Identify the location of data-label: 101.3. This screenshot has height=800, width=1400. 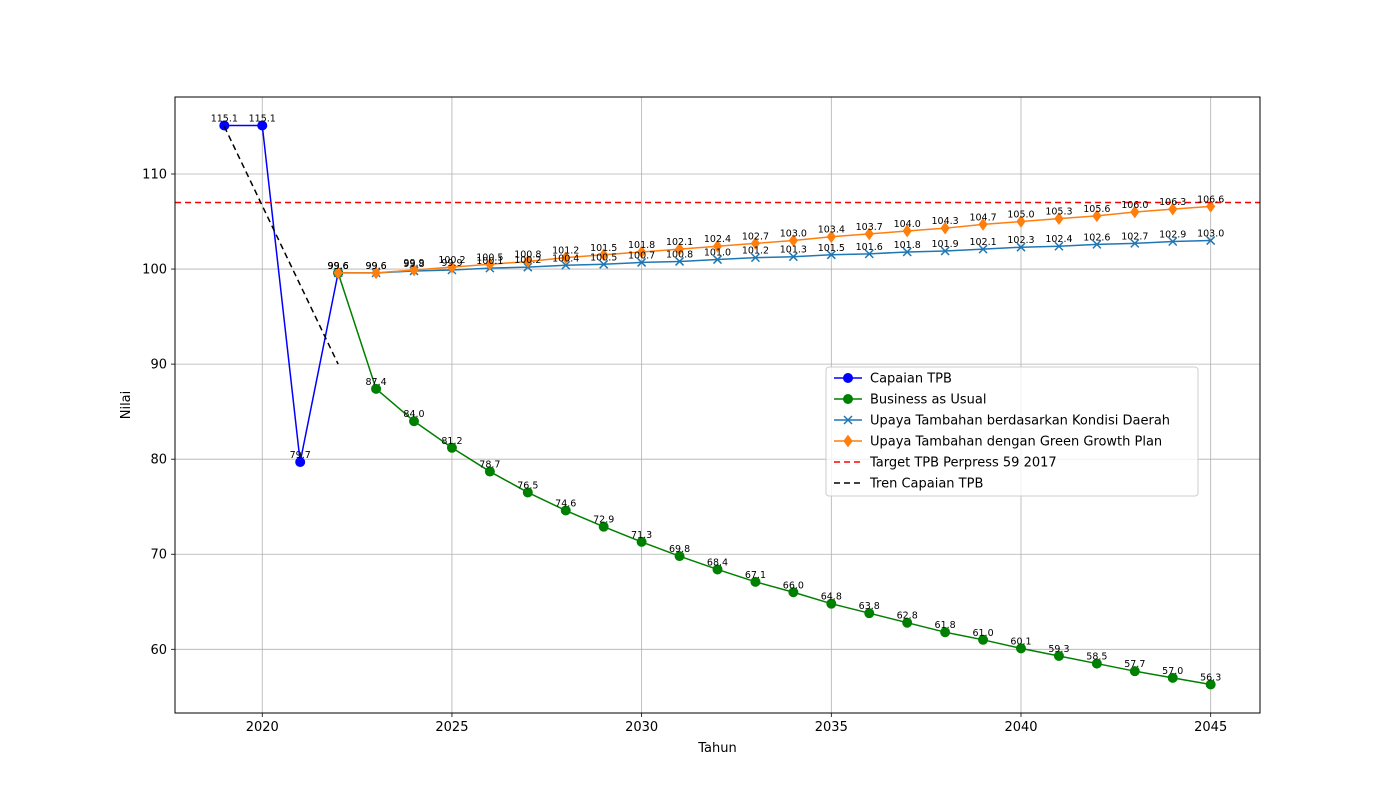
(793, 250).